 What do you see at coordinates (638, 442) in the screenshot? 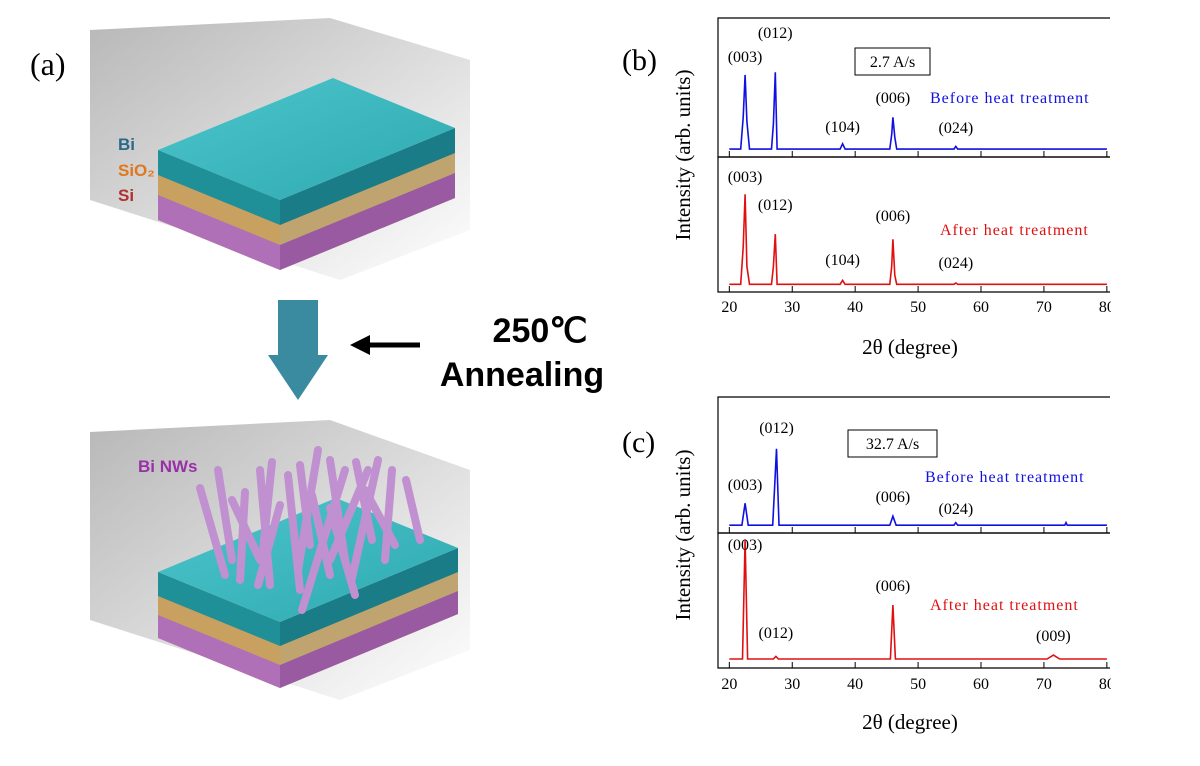
I see `panel-label: (c)` at bounding box center [638, 442].